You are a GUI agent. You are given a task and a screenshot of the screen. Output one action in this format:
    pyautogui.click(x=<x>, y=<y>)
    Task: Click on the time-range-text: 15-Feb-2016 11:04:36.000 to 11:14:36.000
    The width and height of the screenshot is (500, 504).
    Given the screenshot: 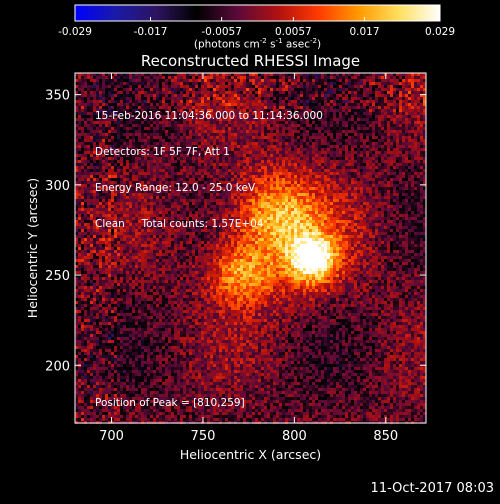 What is the action you would take?
    pyautogui.click(x=209, y=116)
    